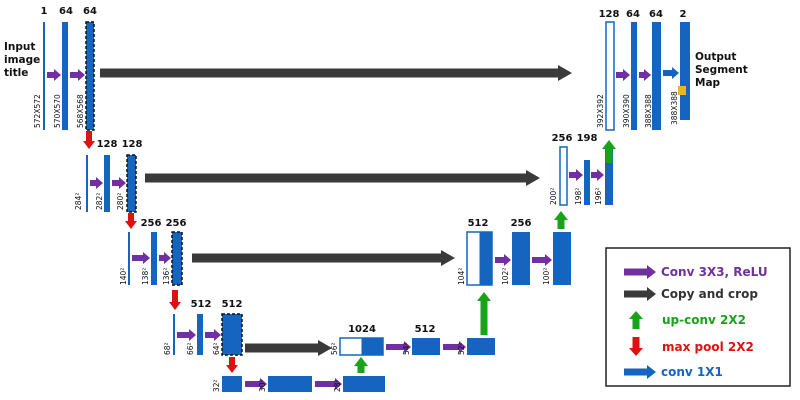 This screenshot has height=400, width=800. I want to click on size-label: 138², so click(145, 276).